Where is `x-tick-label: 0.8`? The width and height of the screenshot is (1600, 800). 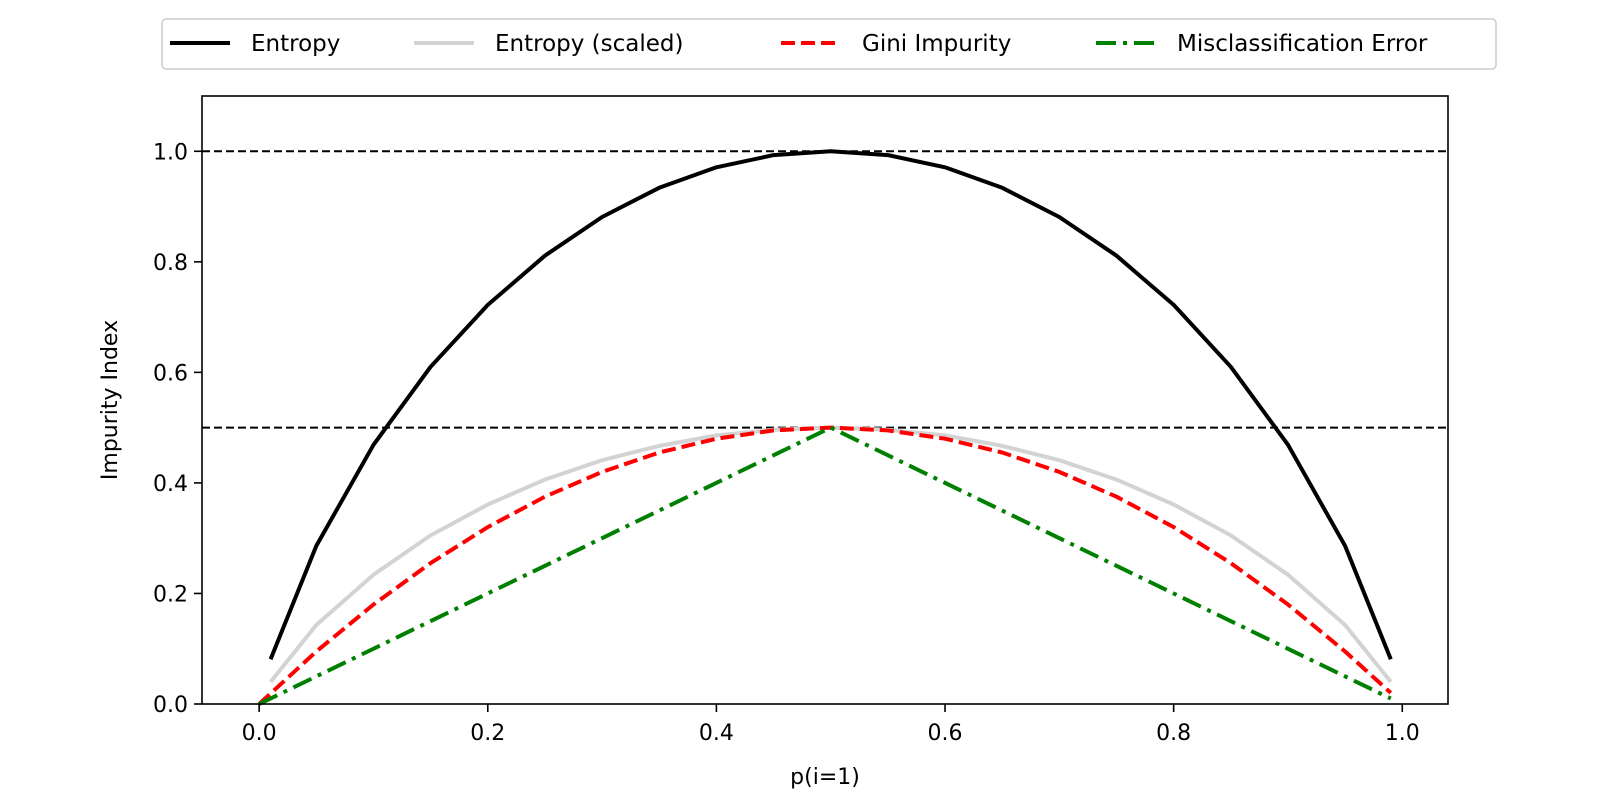
x-tick-label: 0.8 is located at coordinates (1173, 733).